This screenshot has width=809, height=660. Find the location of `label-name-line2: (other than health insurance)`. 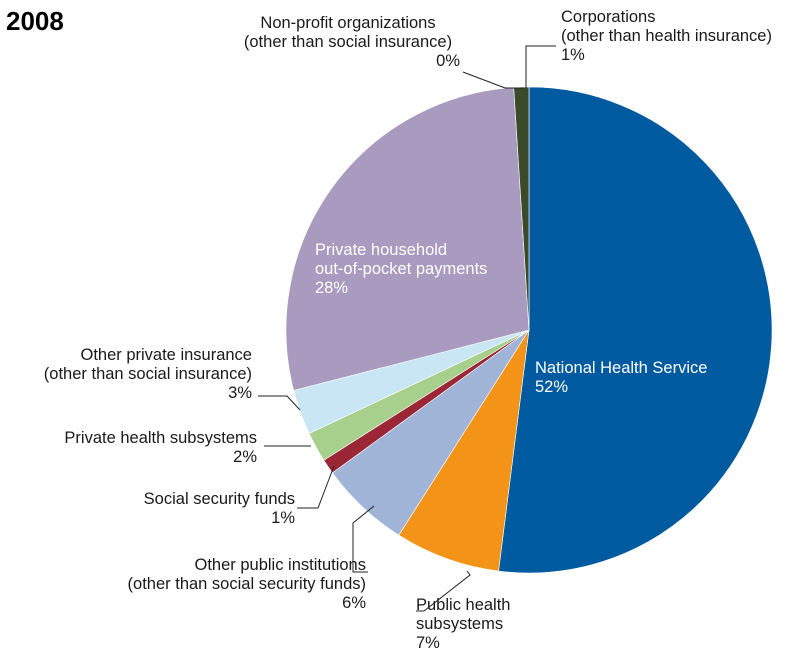

label-name-line2: (other than health insurance) is located at coordinates (666, 36).